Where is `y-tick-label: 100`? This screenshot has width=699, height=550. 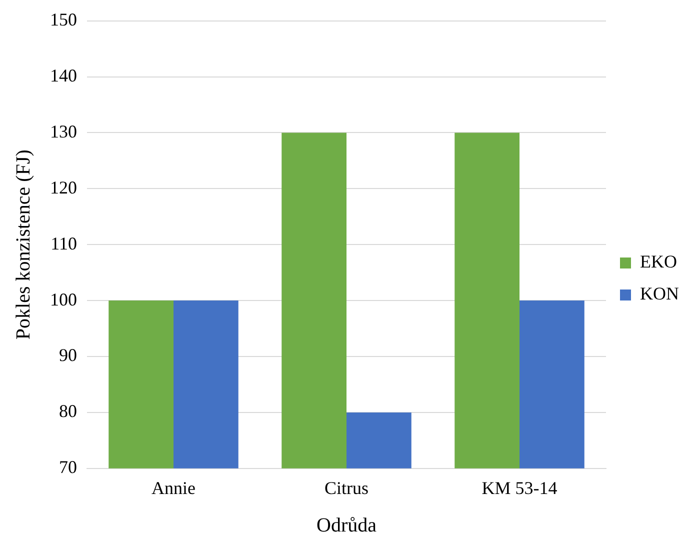
y-tick-label: 100 is located at coordinates (63, 299).